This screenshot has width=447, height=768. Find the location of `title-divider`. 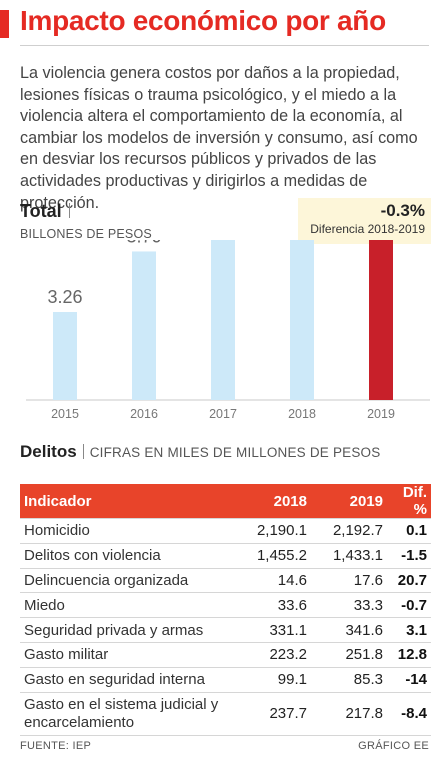

title-divider is located at coordinates (224, 45).